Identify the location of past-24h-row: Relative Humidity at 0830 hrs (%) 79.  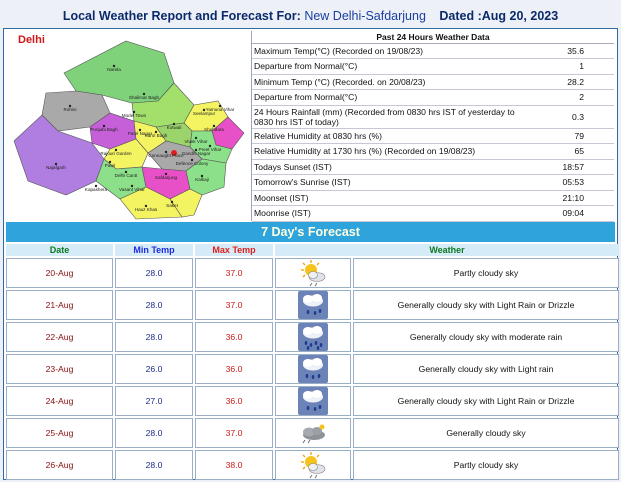
(433, 136).